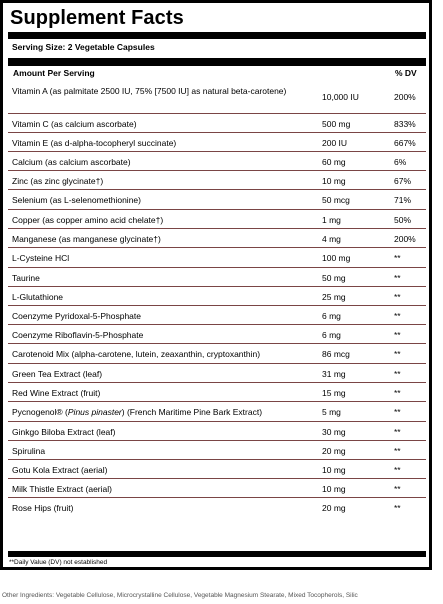 This screenshot has width=443, height=604. I want to click on nutrient-row: L-Cysteine HCl 100 mg **, so click(217, 257).